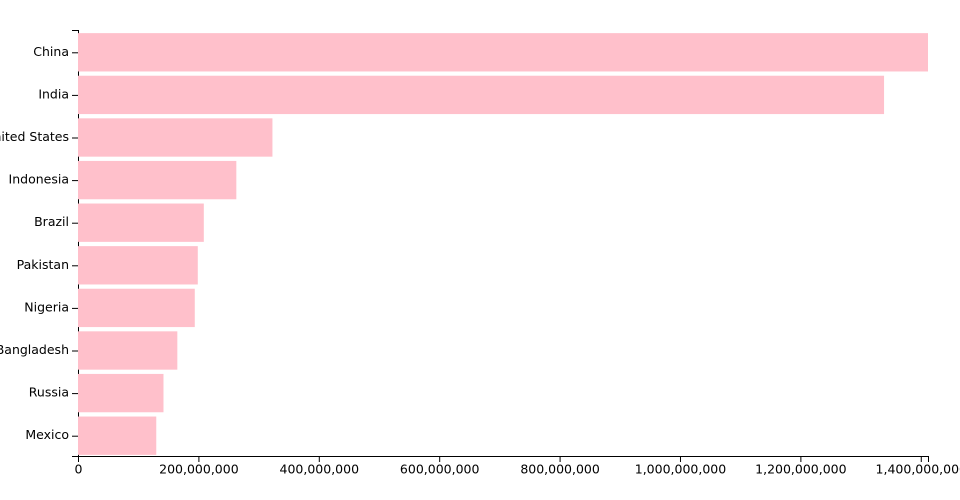 The width and height of the screenshot is (960, 500). Describe the element at coordinates (680, 469) in the screenshot. I see `x-tick-label: 1,000,000,000` at that location.